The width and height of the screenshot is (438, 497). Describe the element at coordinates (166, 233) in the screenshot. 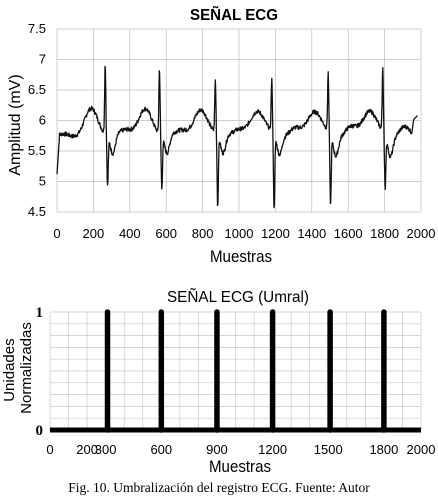

I see `ecg-x-tick-label: 600` at that location.